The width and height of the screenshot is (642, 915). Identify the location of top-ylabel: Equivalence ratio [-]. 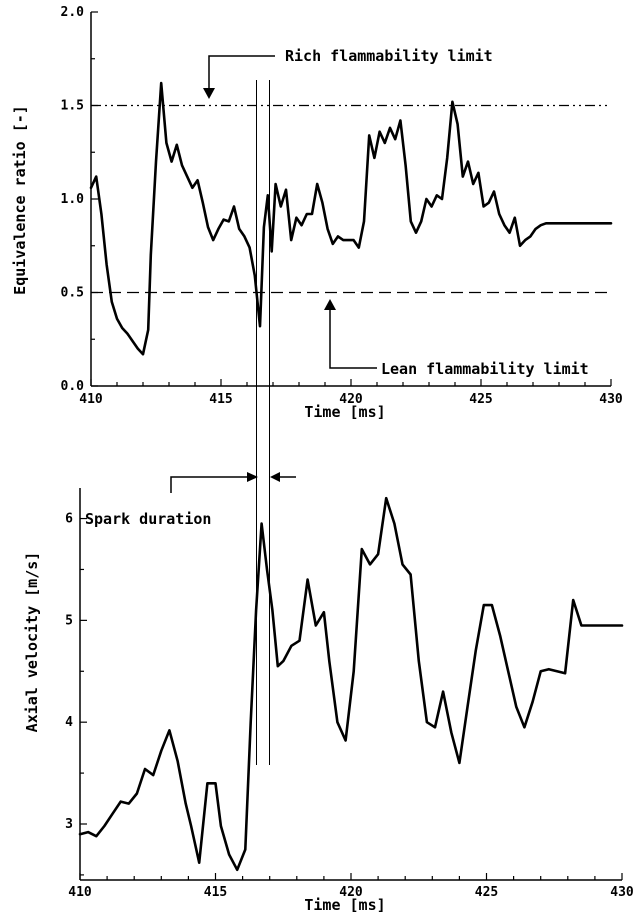
(20, 200).